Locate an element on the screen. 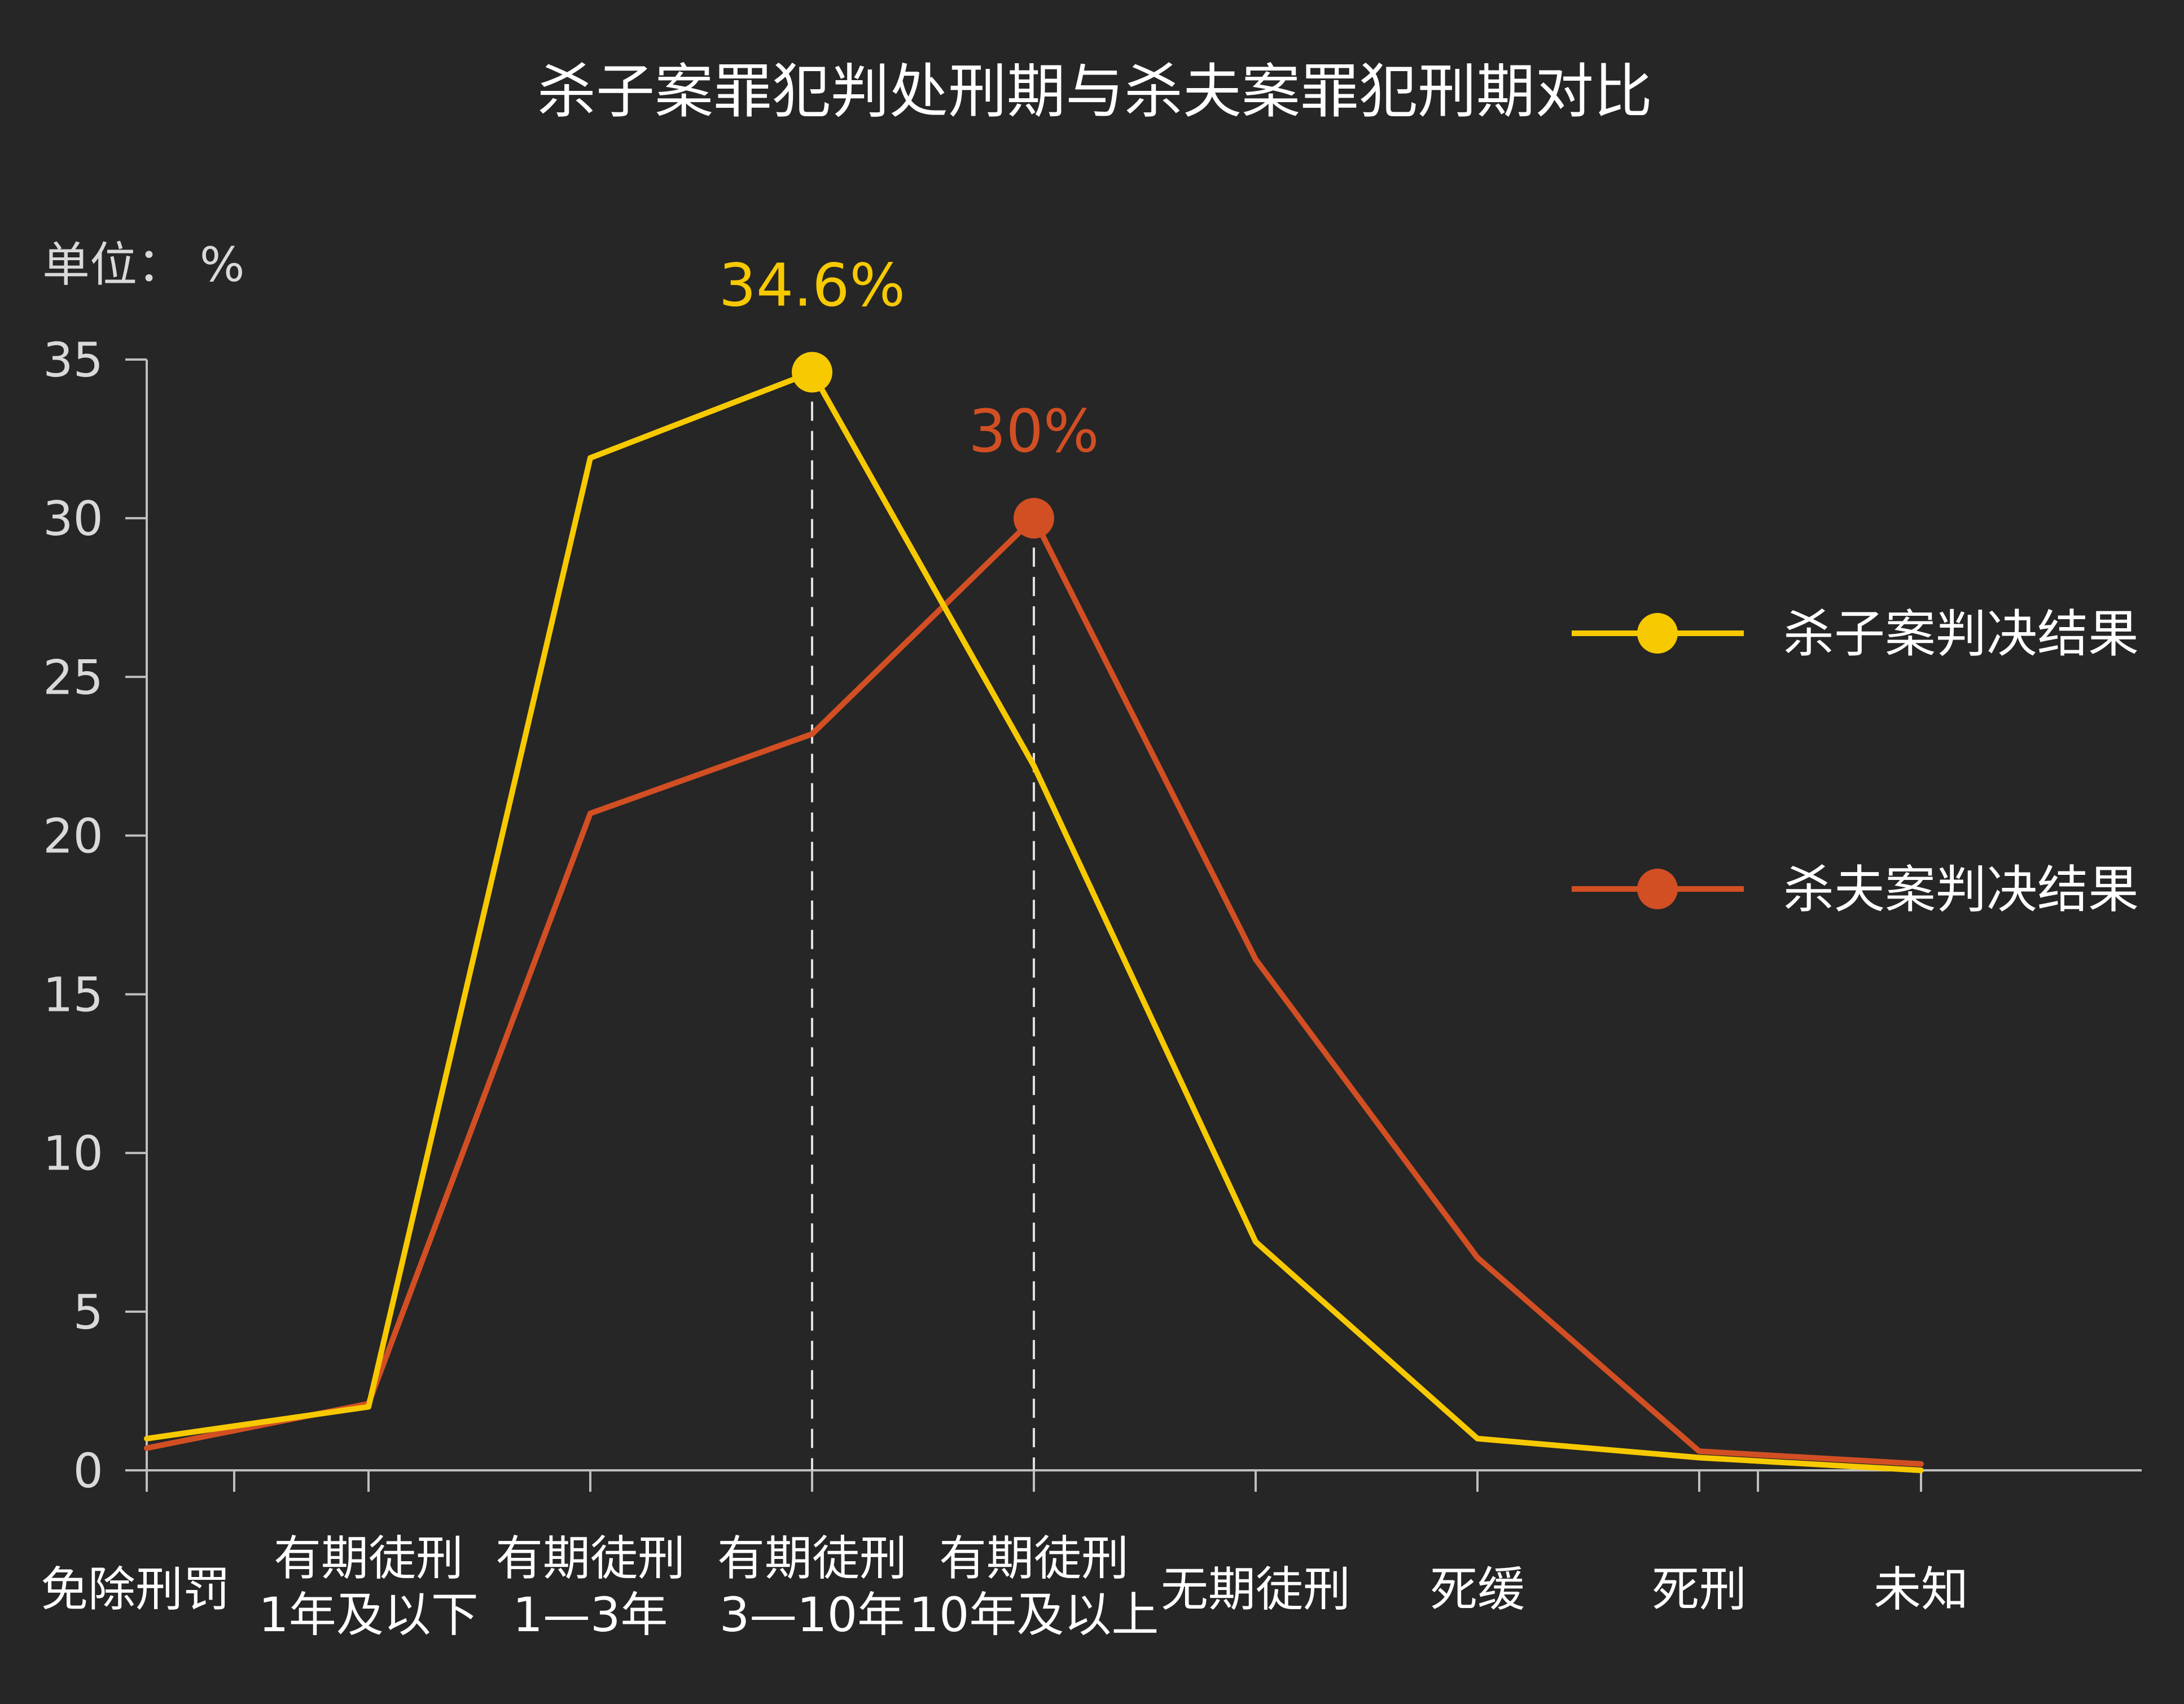  peak-markers: 34.6% 30% is located at coordinates (909, 395).